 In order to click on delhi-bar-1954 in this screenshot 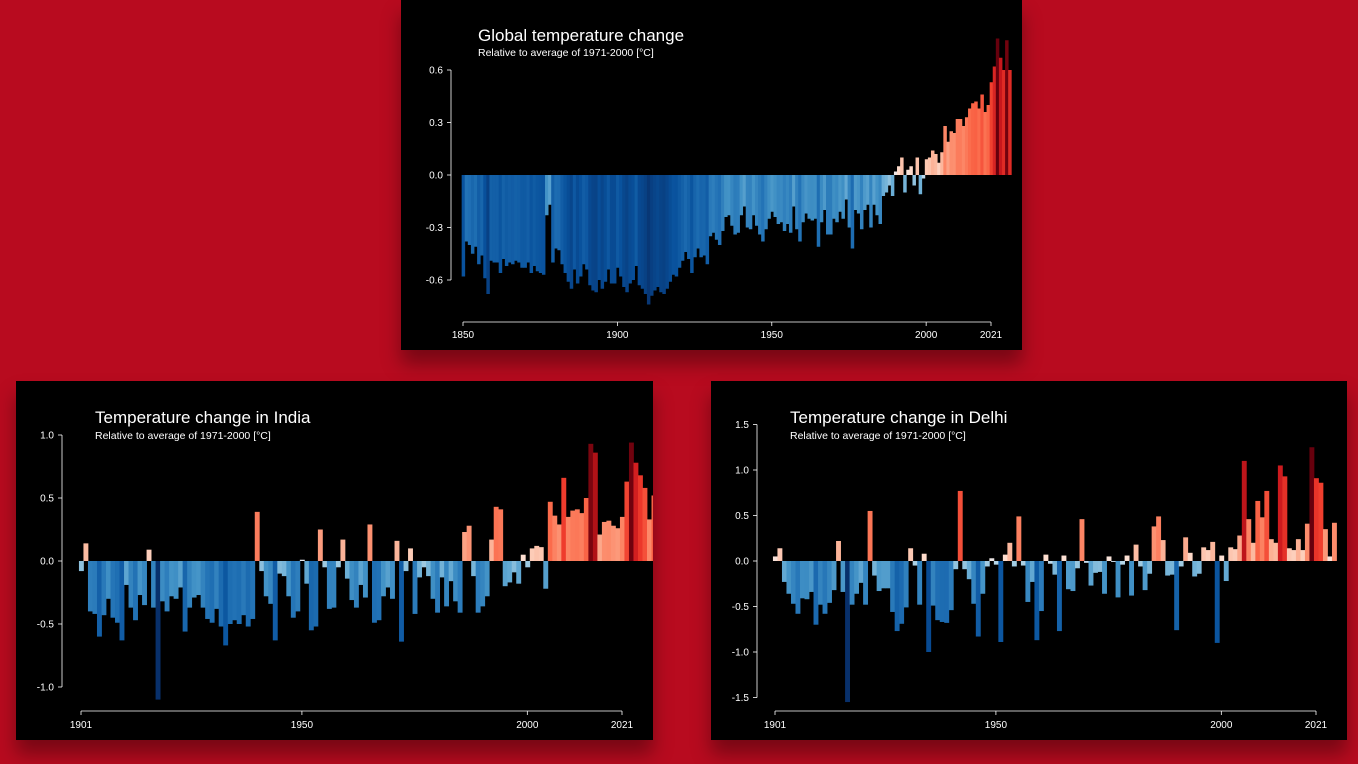, I will do `click(1014, 564)`.